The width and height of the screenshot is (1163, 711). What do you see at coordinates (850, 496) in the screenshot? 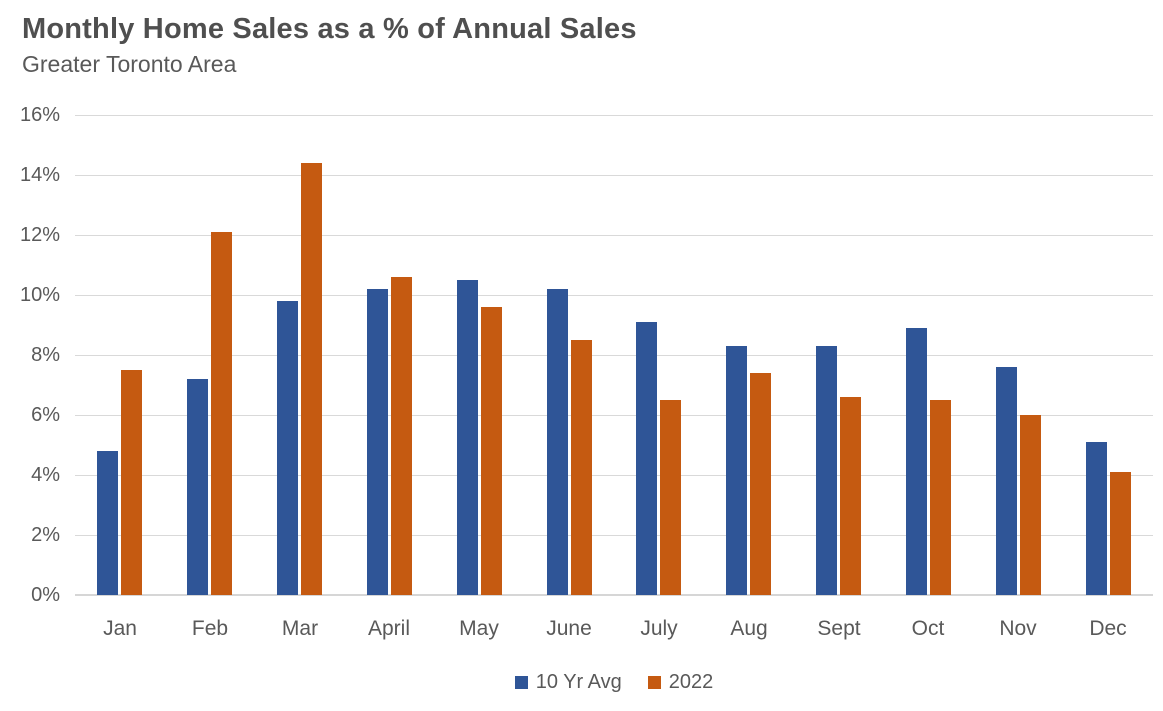
I see `bar-sept-2022` at bounding box center [850, 496].